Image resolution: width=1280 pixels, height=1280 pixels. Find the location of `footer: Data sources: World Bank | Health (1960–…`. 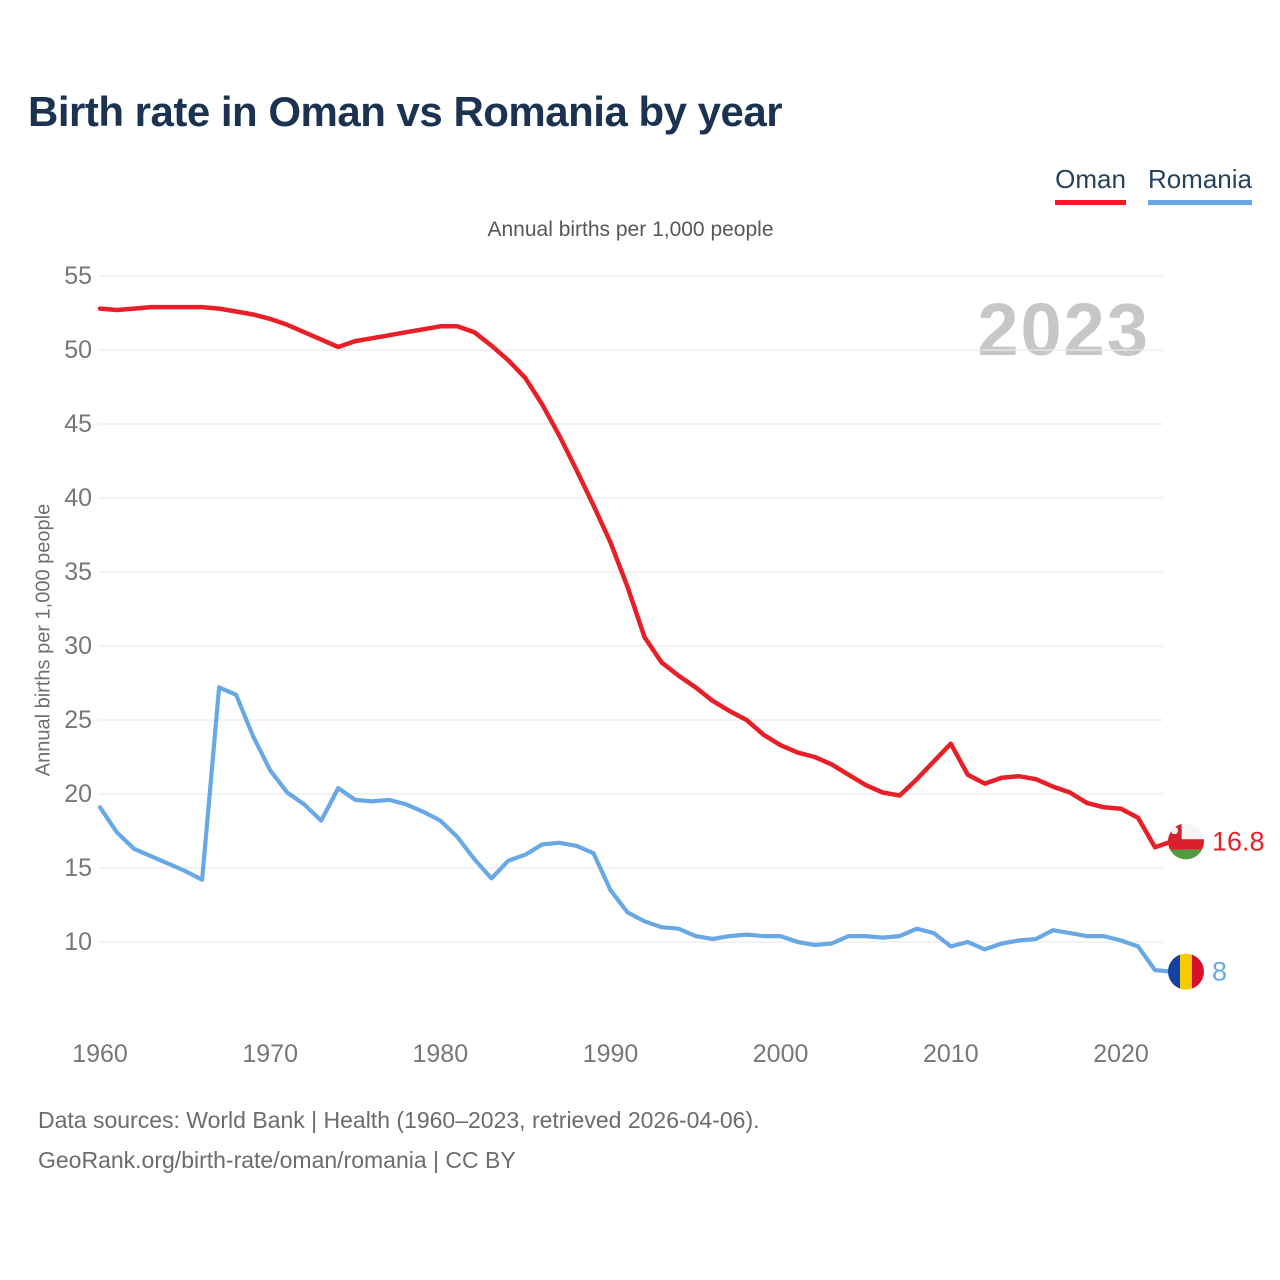

footer: Data sources: World Bank | Health (1960–… is located at coordinates (399, 1140).